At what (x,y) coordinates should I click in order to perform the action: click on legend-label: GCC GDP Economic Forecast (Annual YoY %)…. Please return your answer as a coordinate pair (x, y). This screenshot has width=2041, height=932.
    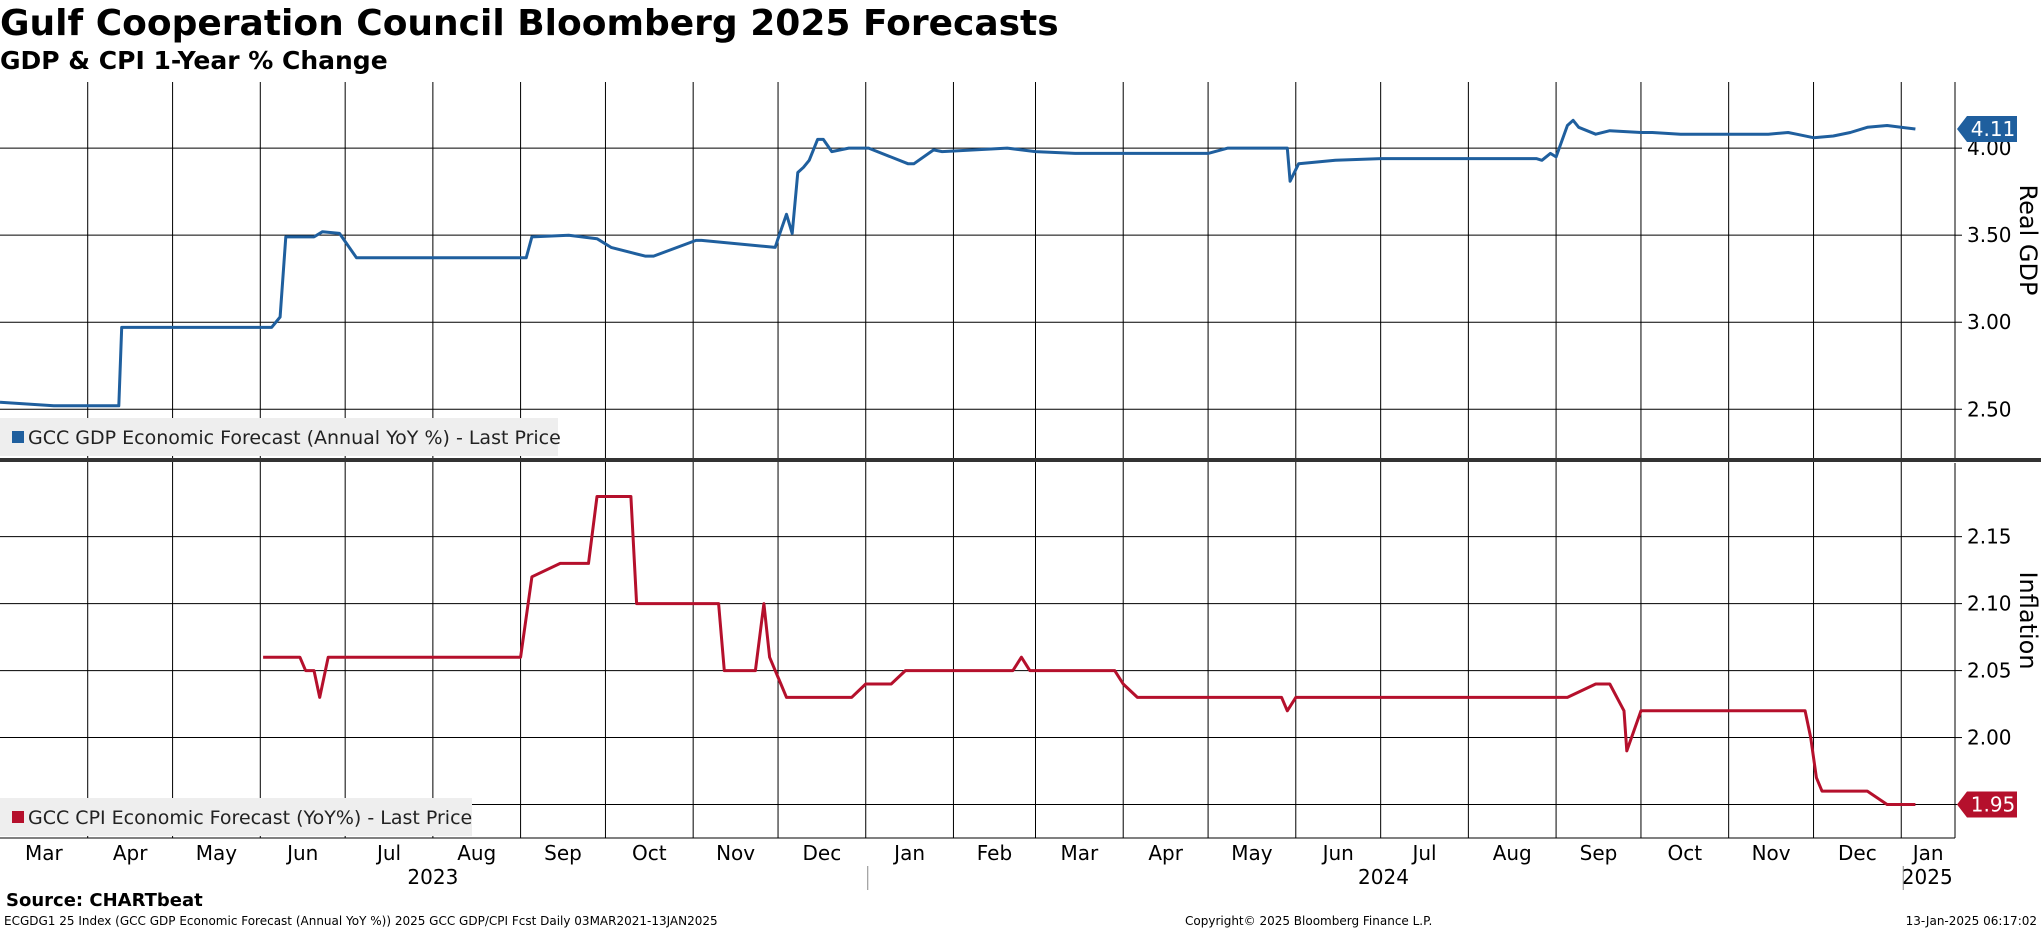
    Looking at the image, I should click on (294, 438).